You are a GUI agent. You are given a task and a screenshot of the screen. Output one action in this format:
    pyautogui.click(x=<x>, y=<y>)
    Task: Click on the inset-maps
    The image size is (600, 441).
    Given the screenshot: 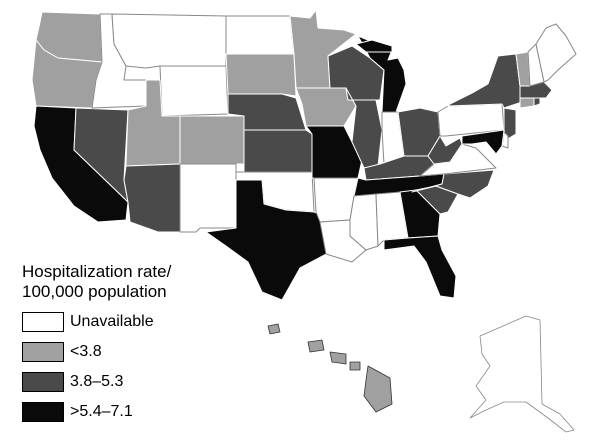 What is the action you would take?
    pyautogui.click(x=421, y=374)
    